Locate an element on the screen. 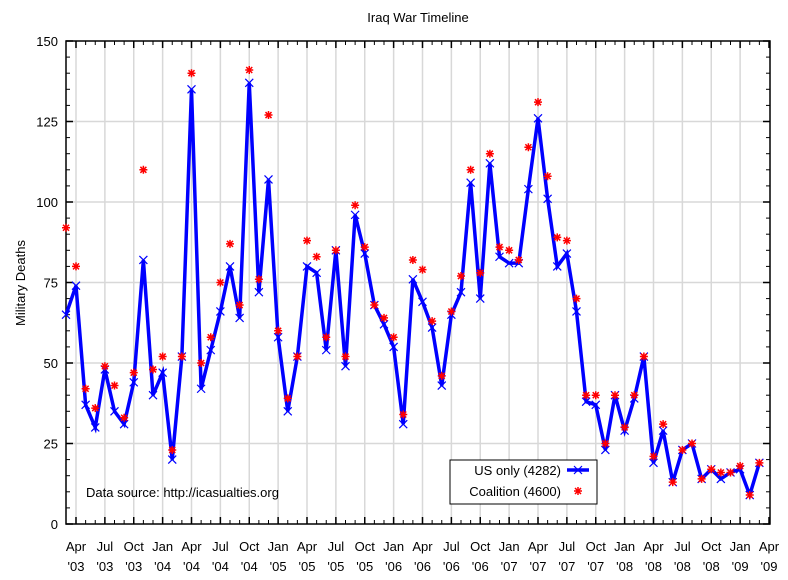 Image resolution: width=788 pixels, height=580 pixels. legend-box is located at coordinates (523, 482).